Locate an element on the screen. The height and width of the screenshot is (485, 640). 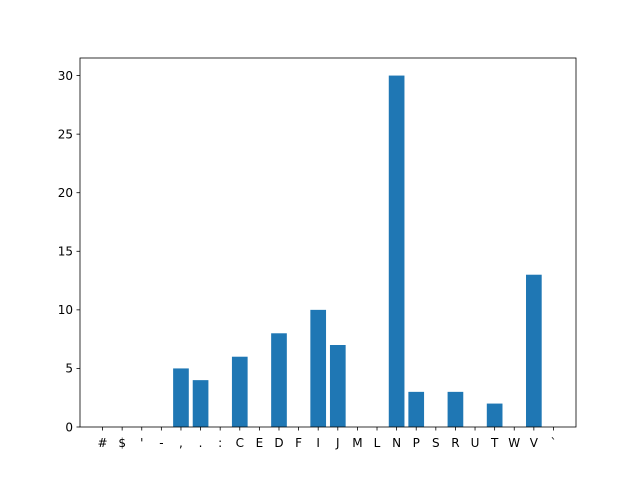
x-tick-label: . is located at coordinates (201, 443).